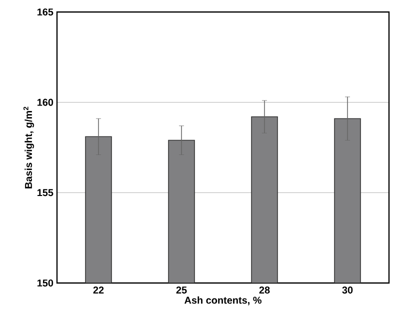 This screenshot has height=329, width=396. Describe the element at coordinates (98, 290) in the screenshot. I see `x-tick-label: 22` at that location.